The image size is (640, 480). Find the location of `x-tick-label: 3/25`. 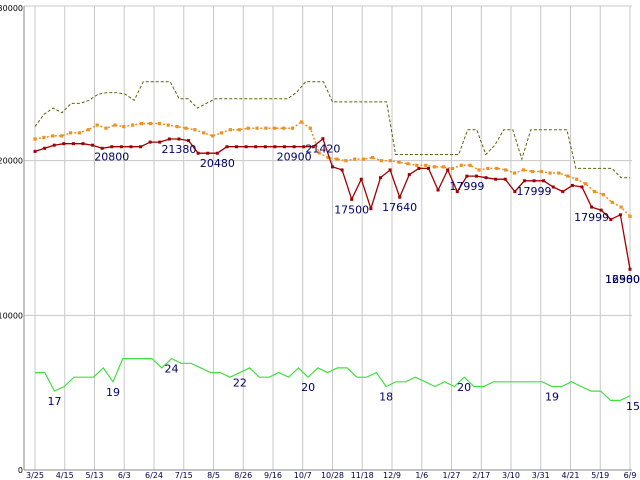

x-tick-label: 3/25 is located at coordinates (35, 475).